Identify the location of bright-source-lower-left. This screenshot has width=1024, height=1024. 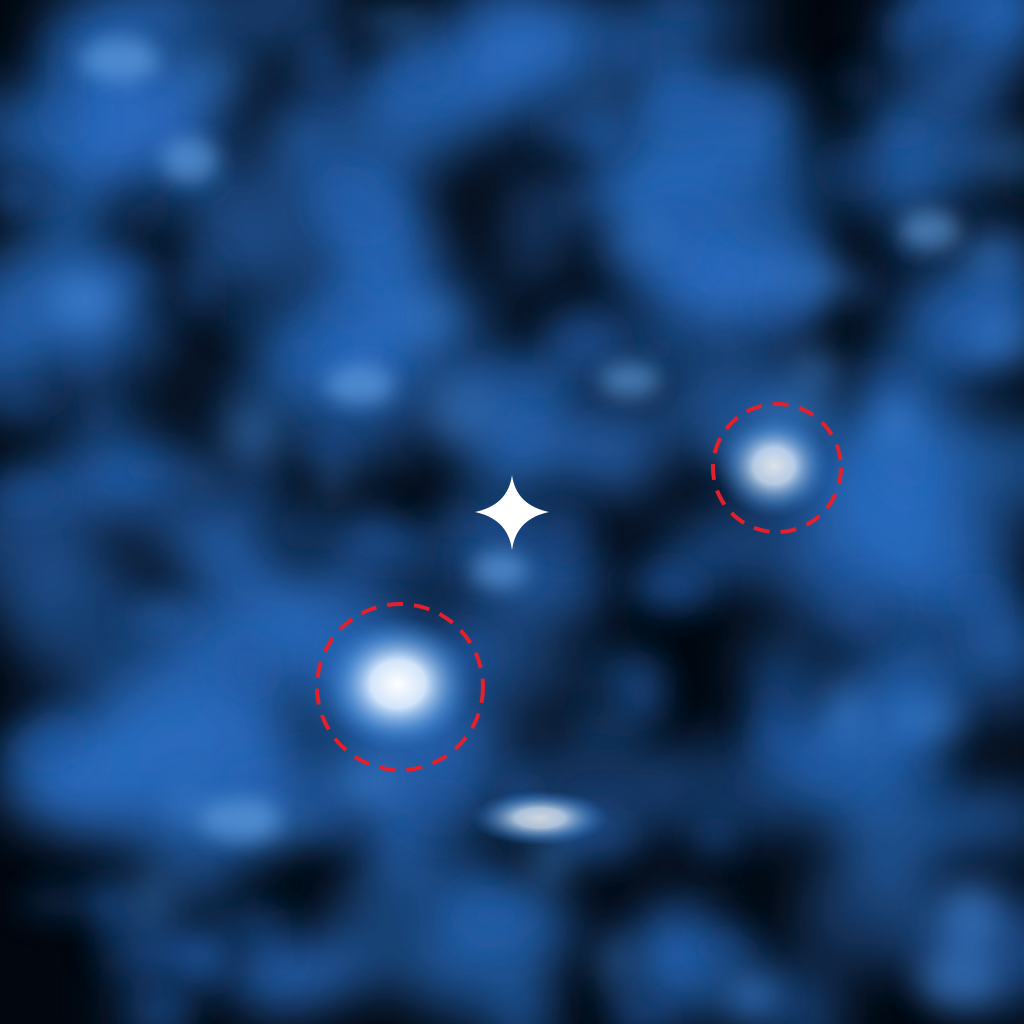
(398, 684).